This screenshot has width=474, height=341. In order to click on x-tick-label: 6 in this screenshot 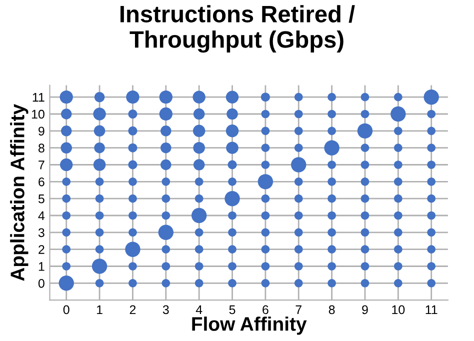, I will do `click(265, 309)`.